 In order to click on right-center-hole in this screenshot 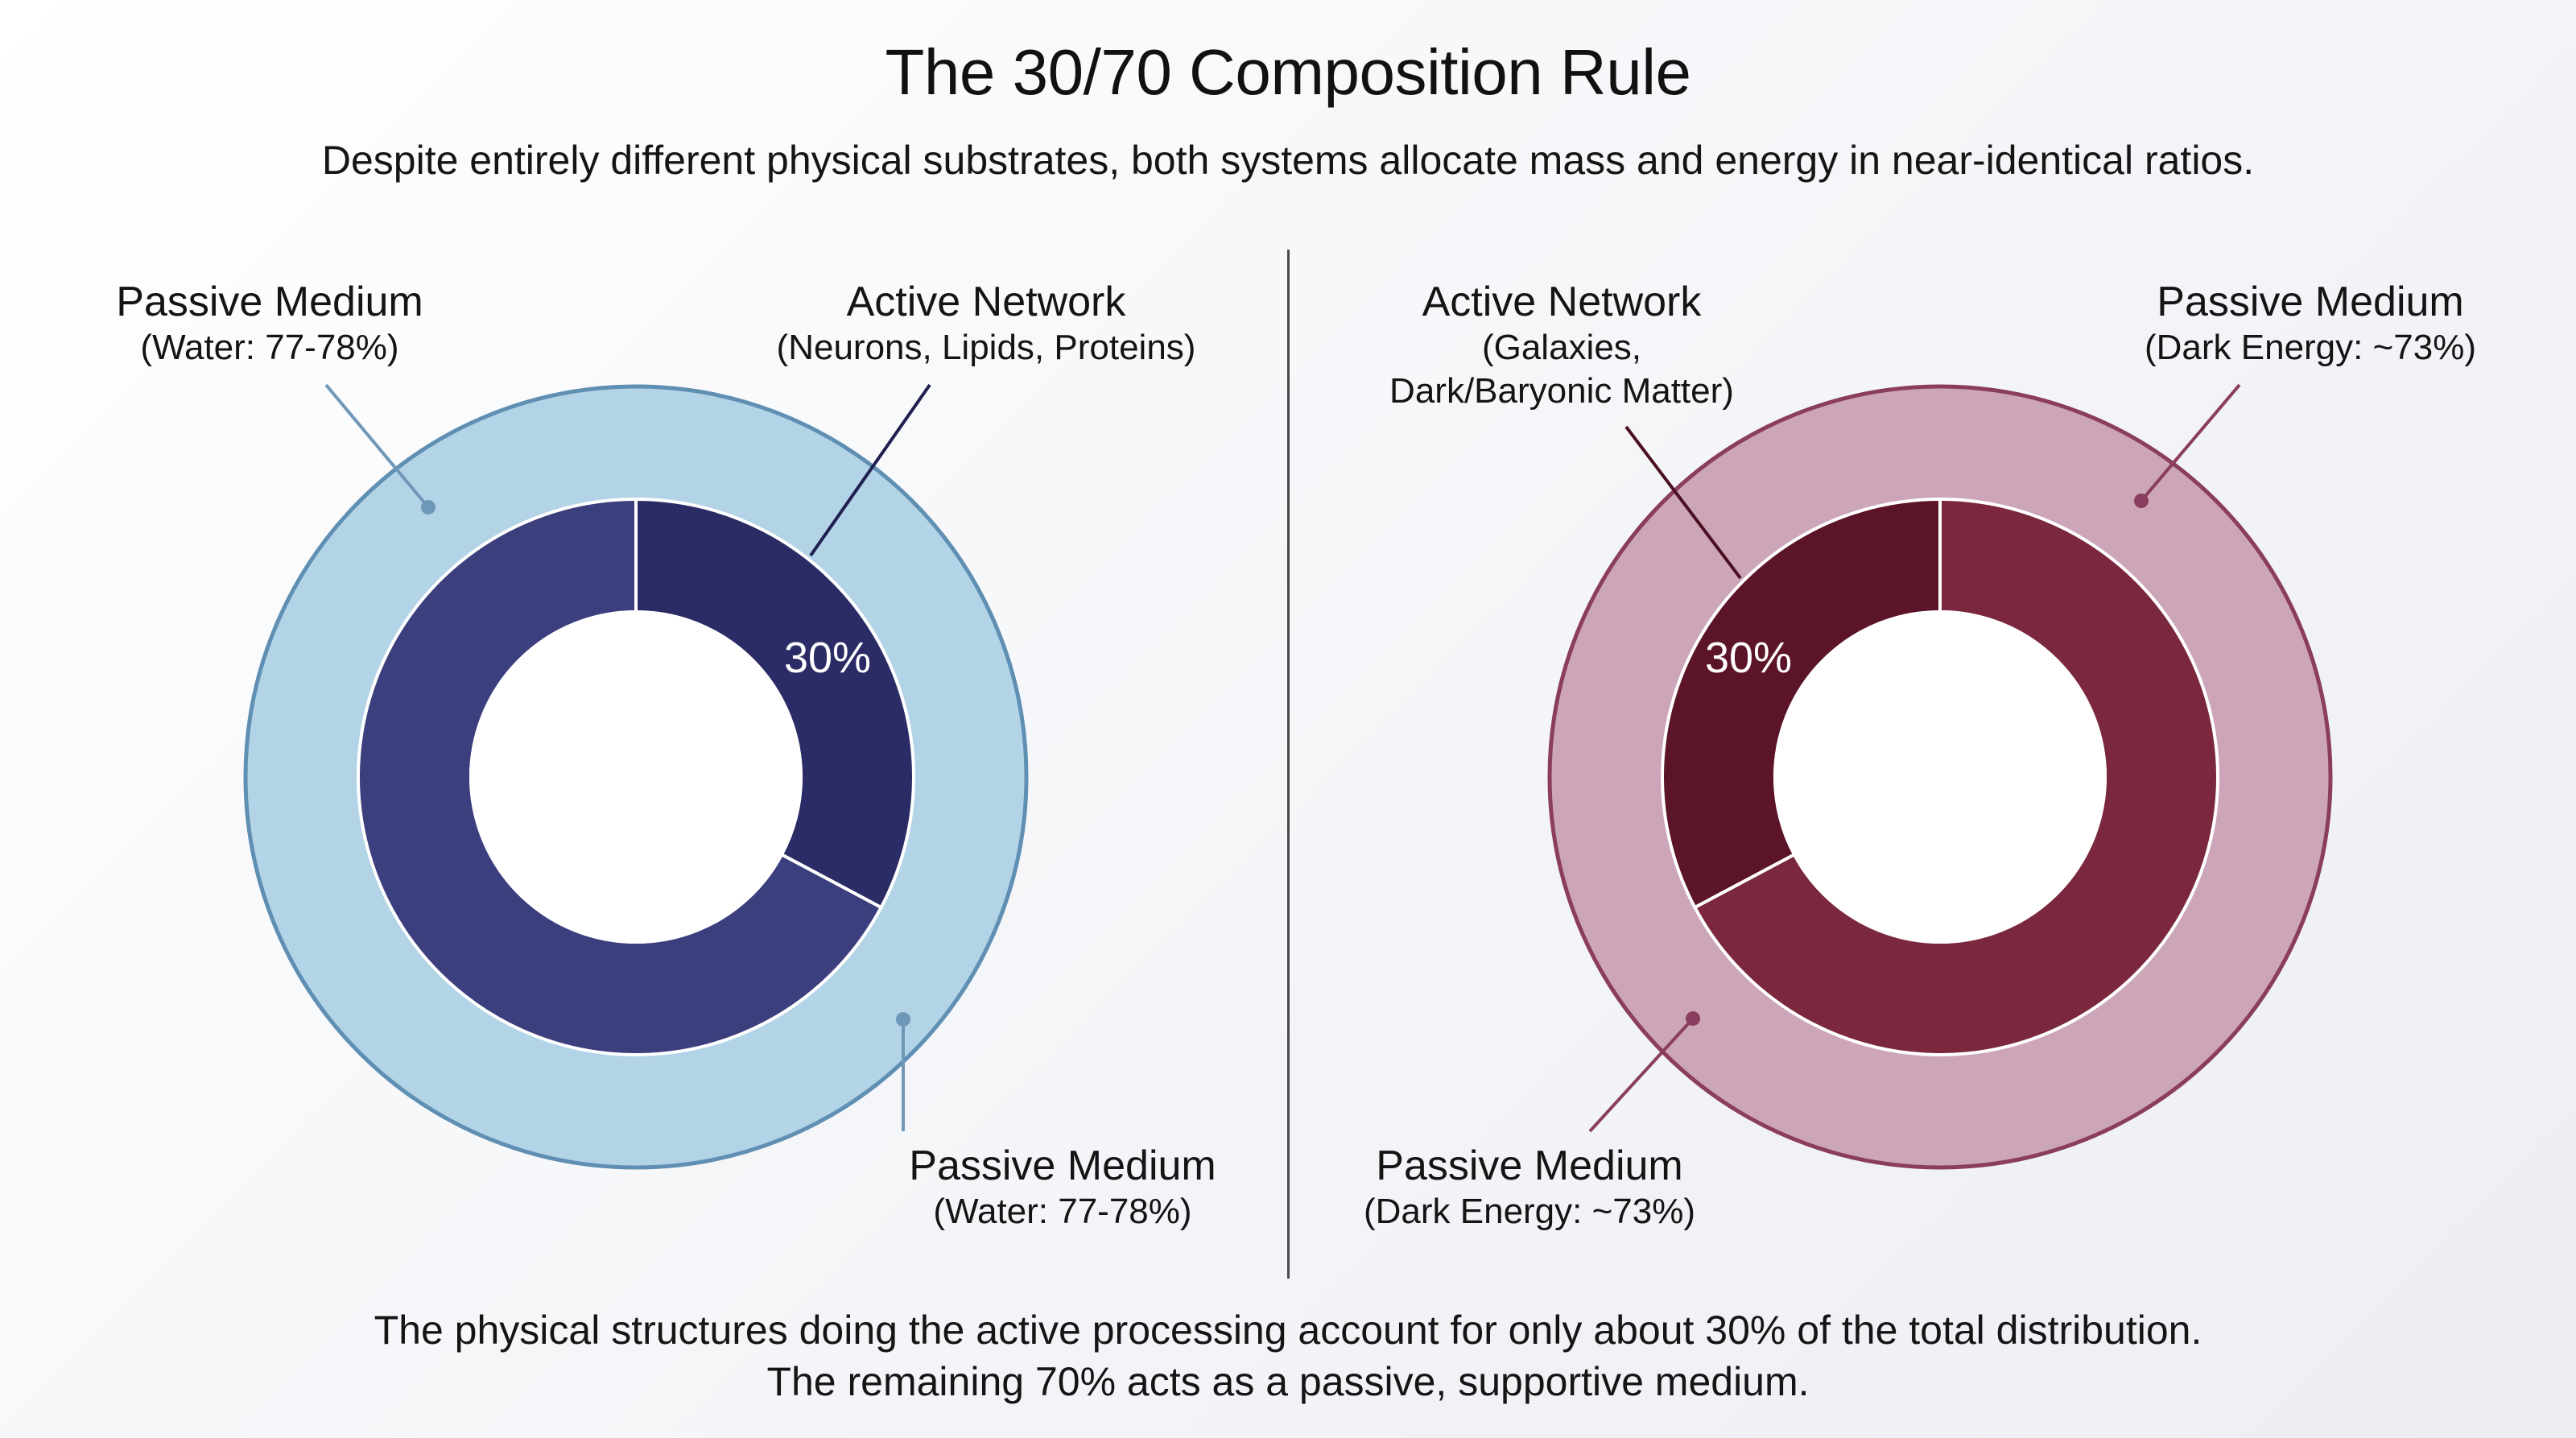, I will do `click(1940, 777)`.